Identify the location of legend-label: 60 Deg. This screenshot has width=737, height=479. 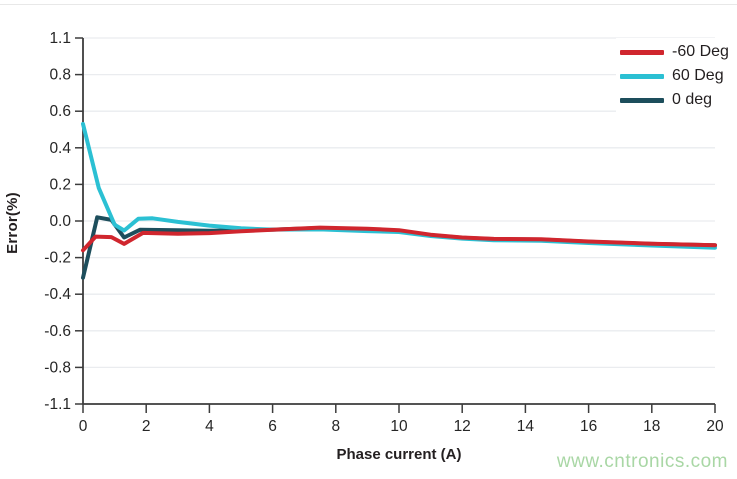
(698, 75).